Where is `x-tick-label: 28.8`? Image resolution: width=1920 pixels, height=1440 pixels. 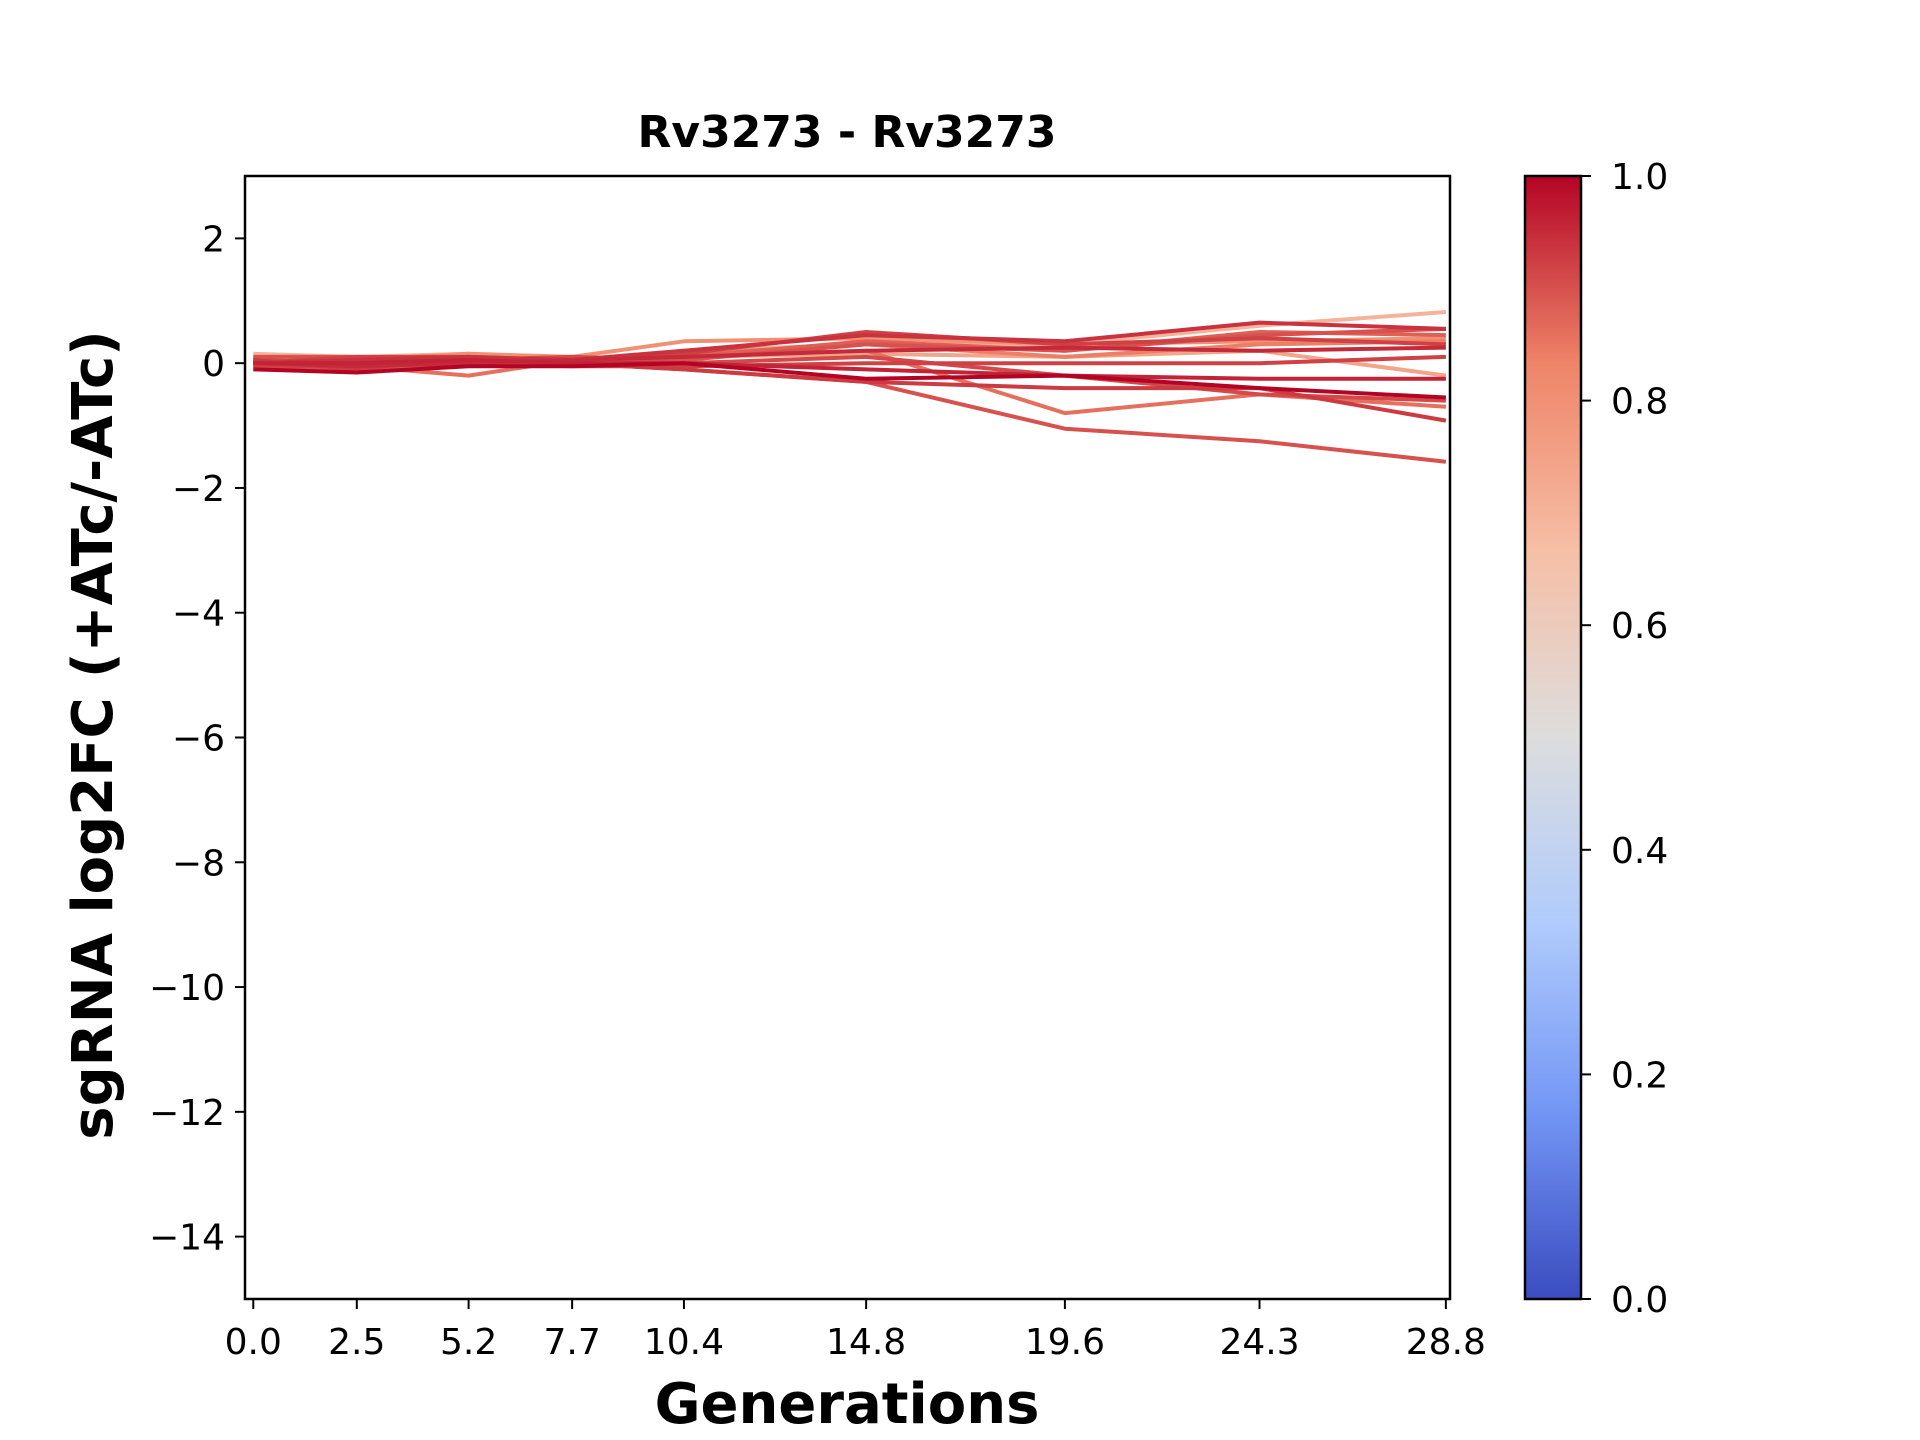
x-tick-label: 28.8 is located at coordinates (1446, 1342).